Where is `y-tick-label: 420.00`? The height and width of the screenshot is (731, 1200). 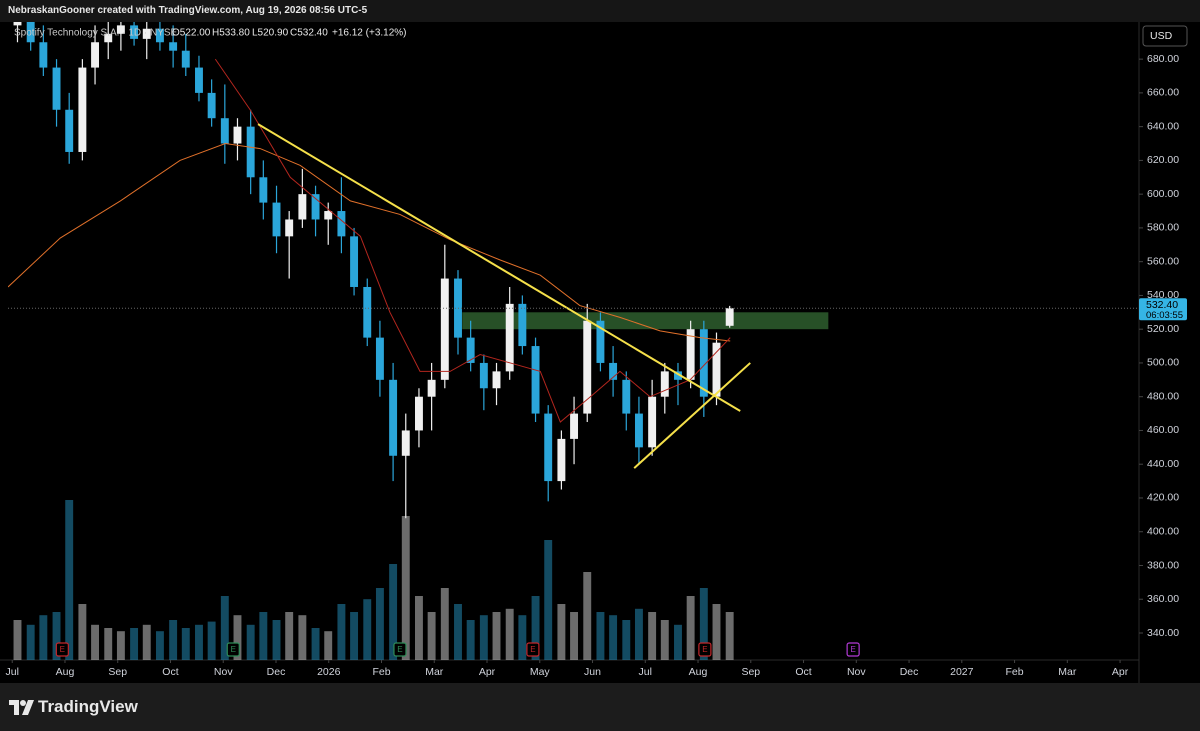 y-tick-label: 420.00 is located at coordinates (1163, 498).